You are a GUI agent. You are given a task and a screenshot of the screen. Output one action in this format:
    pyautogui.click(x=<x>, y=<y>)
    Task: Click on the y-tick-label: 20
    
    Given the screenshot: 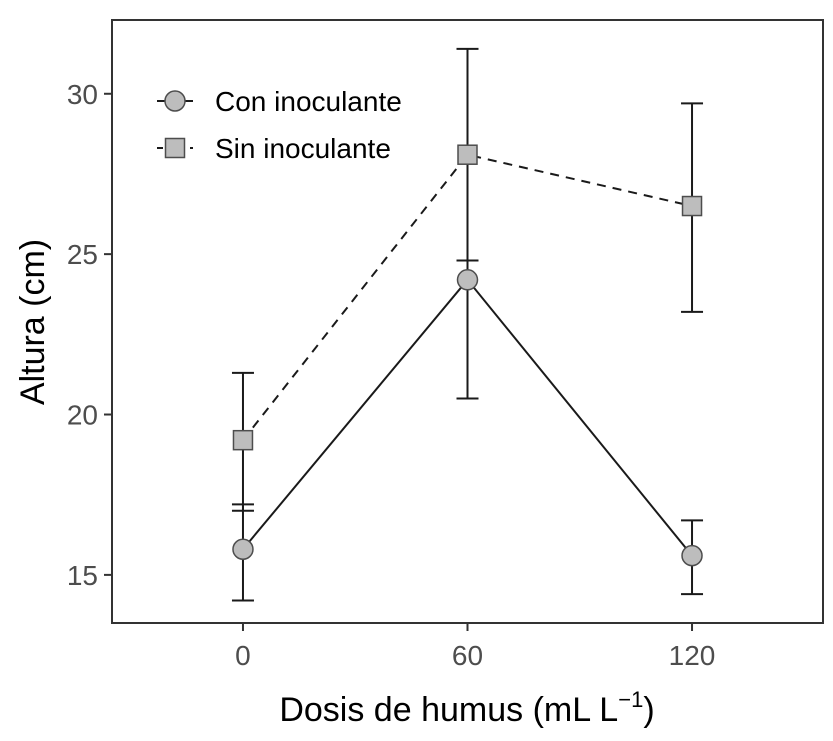 What is the action you would take?
    pyautogui.click(x=82, y=415)
    